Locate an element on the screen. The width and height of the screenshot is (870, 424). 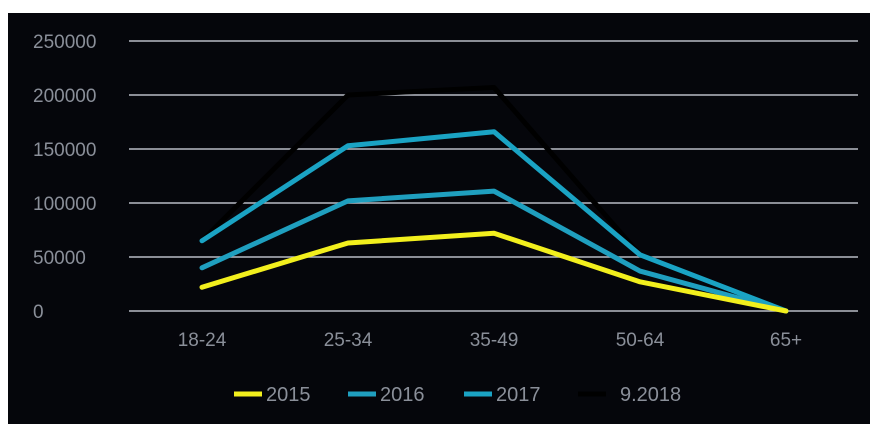
y-tick-label: 250000 is located at coordinates (64, 42).